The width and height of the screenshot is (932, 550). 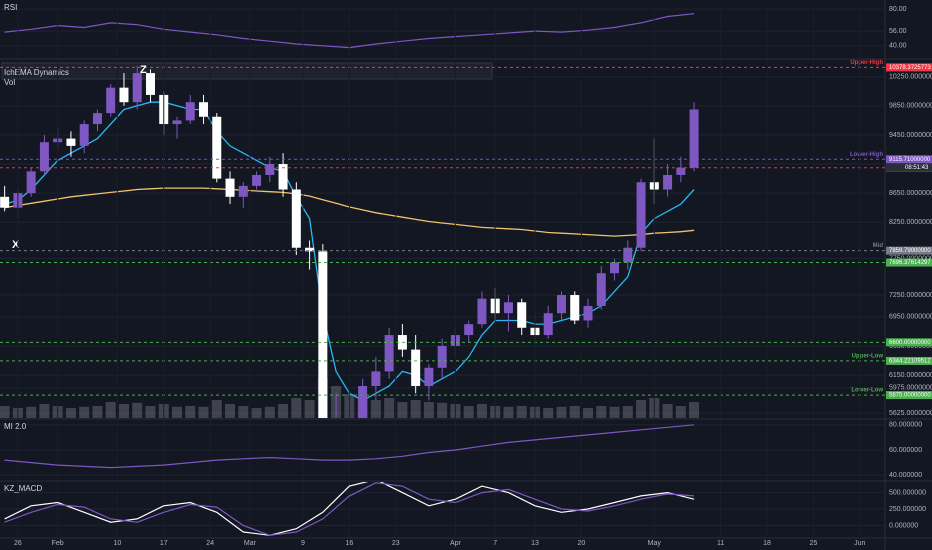 What do you see at coordinates (303, 543) in the screenshot?
I see `x-tick-label: 9` at bounding box center [303, 543].